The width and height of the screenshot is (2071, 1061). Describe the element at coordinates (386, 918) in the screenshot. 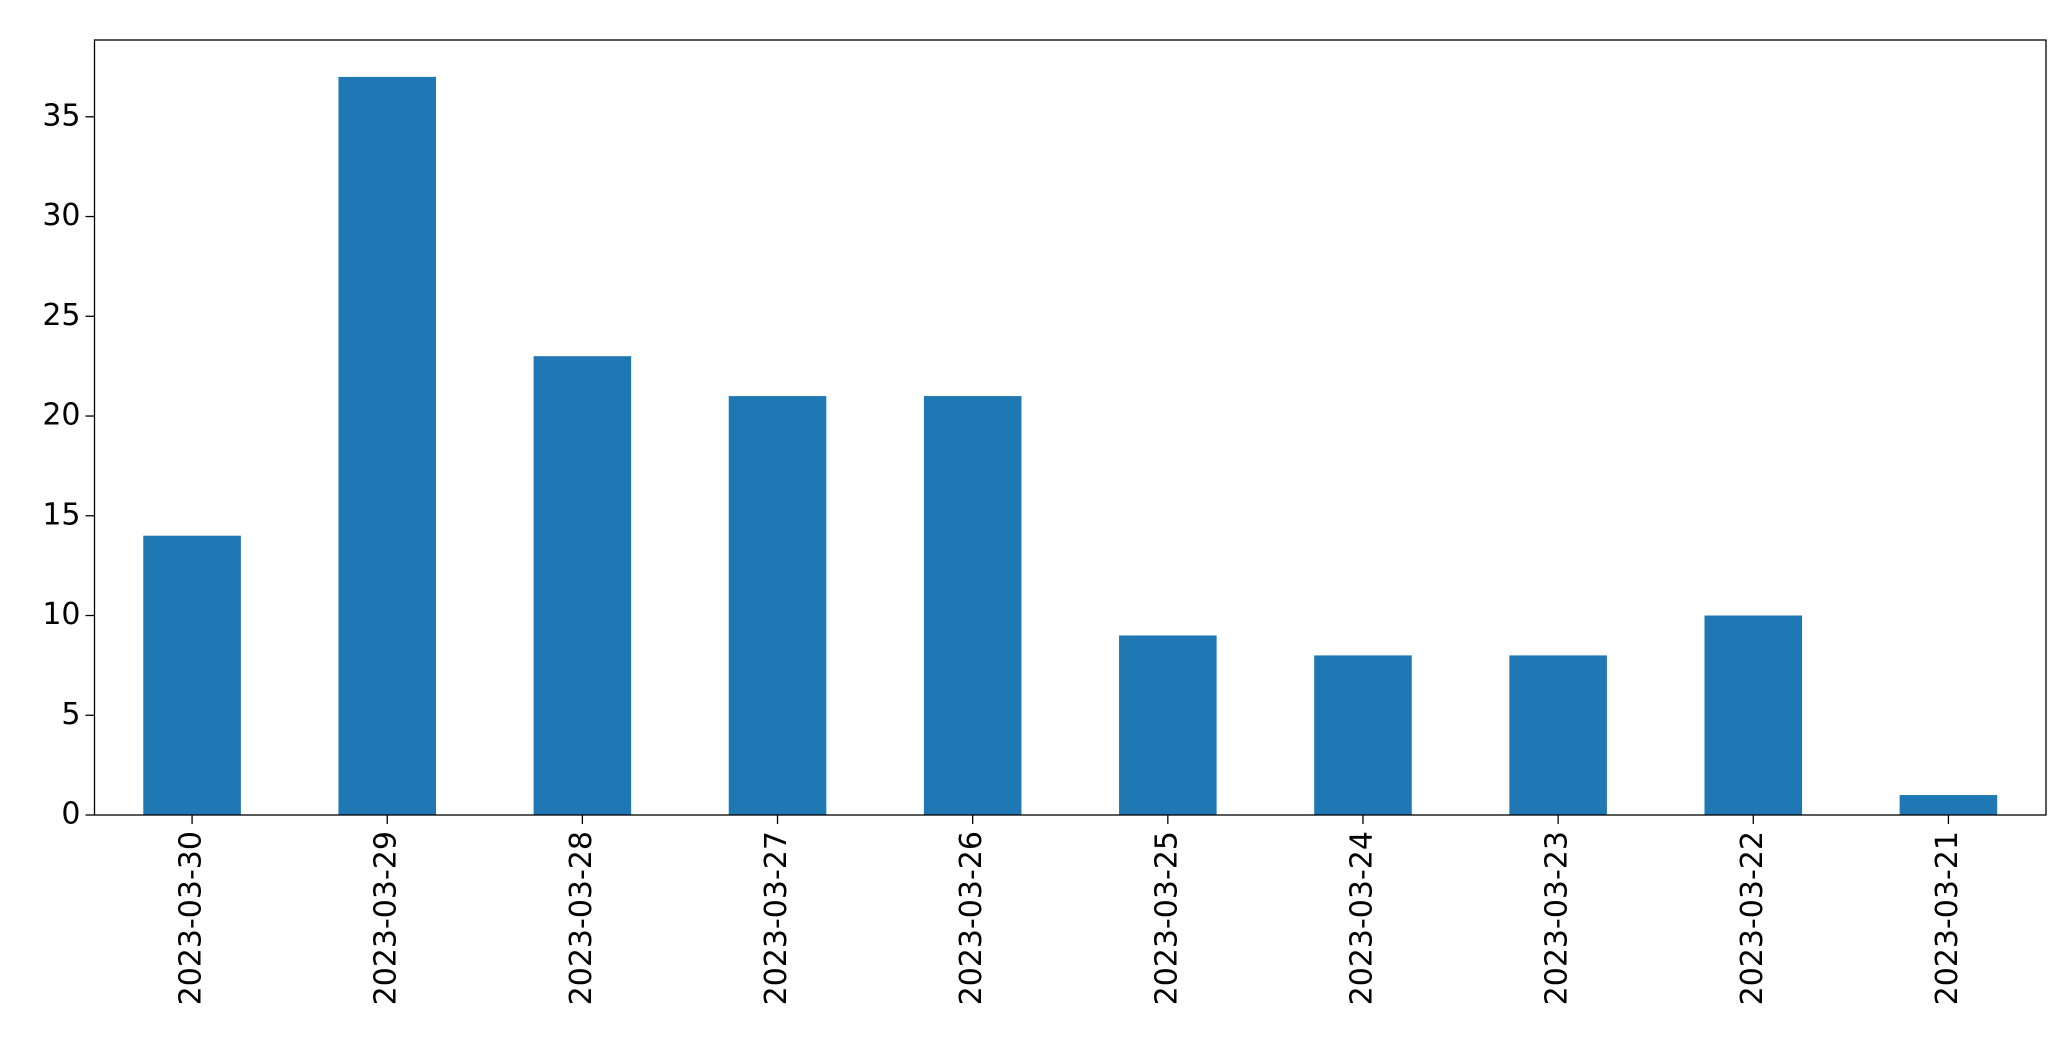

I see `x-tick-label: 2023-03-29` at that location.